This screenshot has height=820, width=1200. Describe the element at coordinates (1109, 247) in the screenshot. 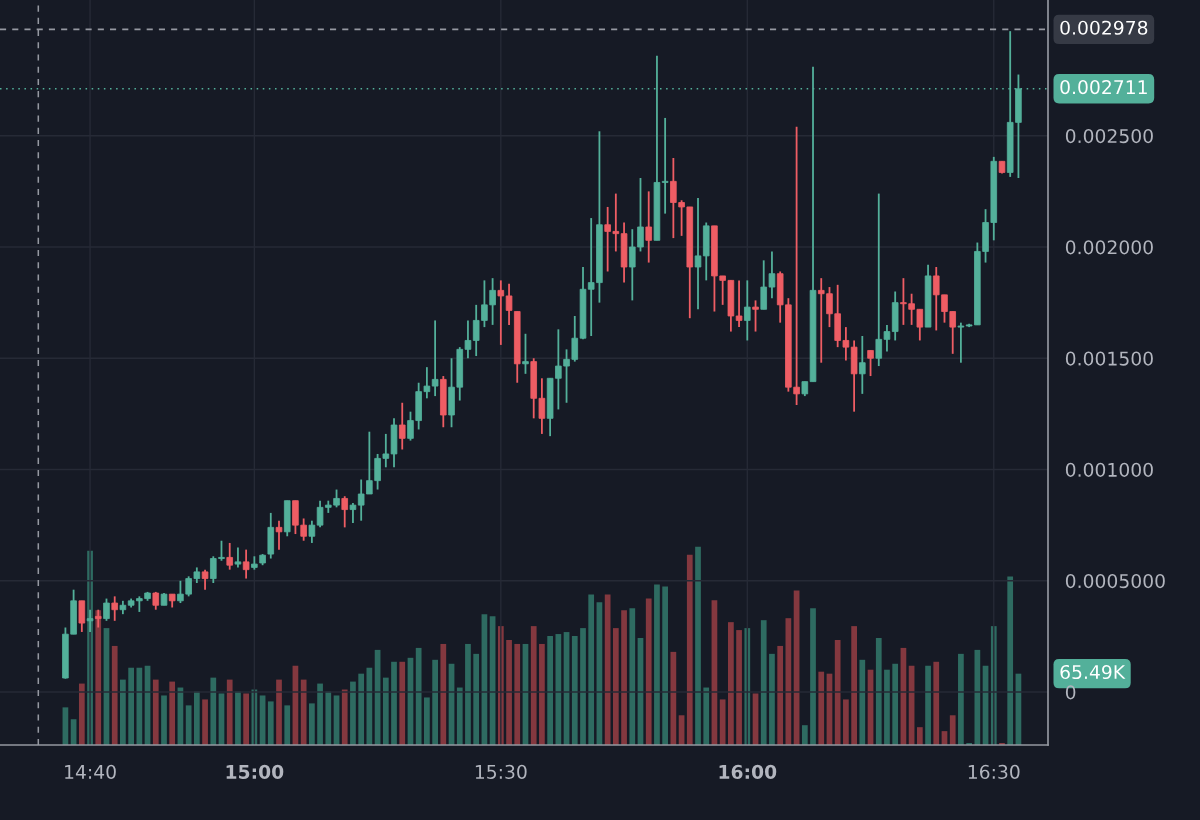

I see `y-tick-label: 0.002000` at that location.